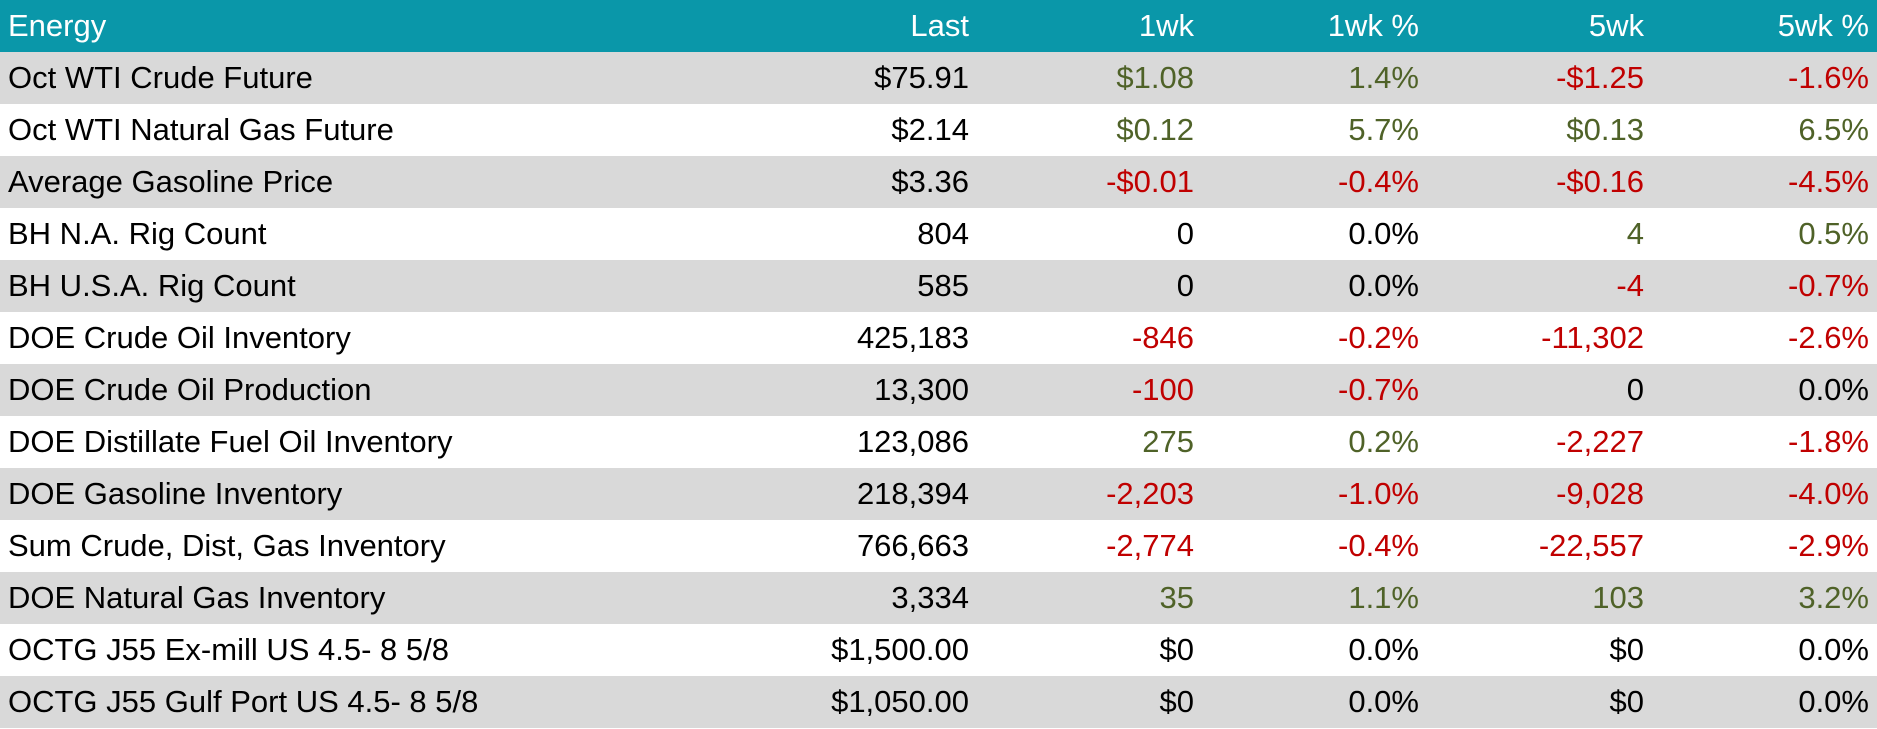  I want to click on cell: -4, so click(1630, 285).